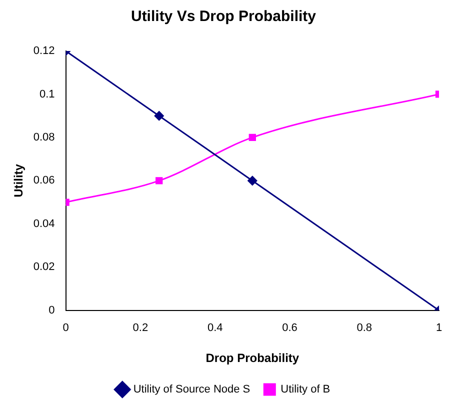  Describe the element at coordinates (191, 390) in the screenshot. I see `legend-label: Utility of Source Node S` at that location.